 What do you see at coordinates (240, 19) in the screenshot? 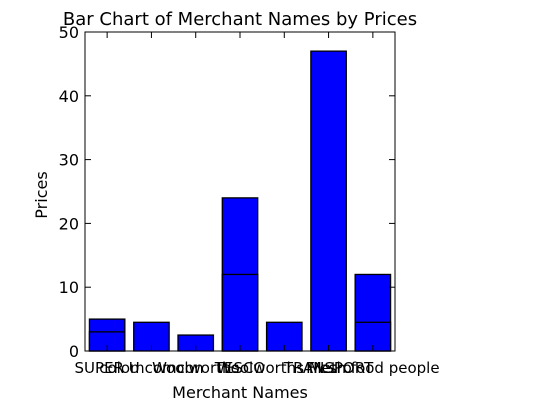
I see `chart-title: Bar Chart of Merchant Names by Prices` at bounding box center [240, 19].